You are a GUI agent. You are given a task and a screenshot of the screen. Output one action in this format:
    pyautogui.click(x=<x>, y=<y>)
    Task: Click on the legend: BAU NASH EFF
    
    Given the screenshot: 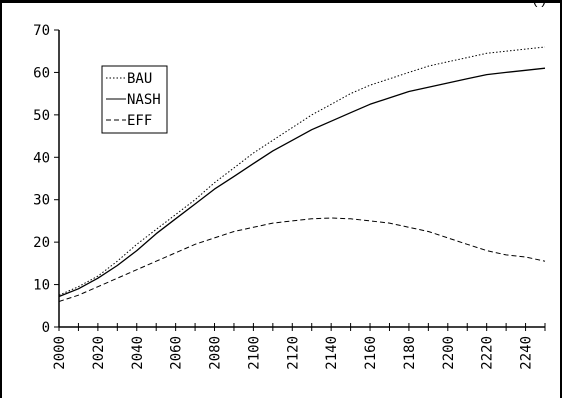 What is the action you would take?
    pyautogui.click(x=134, y=99)
    